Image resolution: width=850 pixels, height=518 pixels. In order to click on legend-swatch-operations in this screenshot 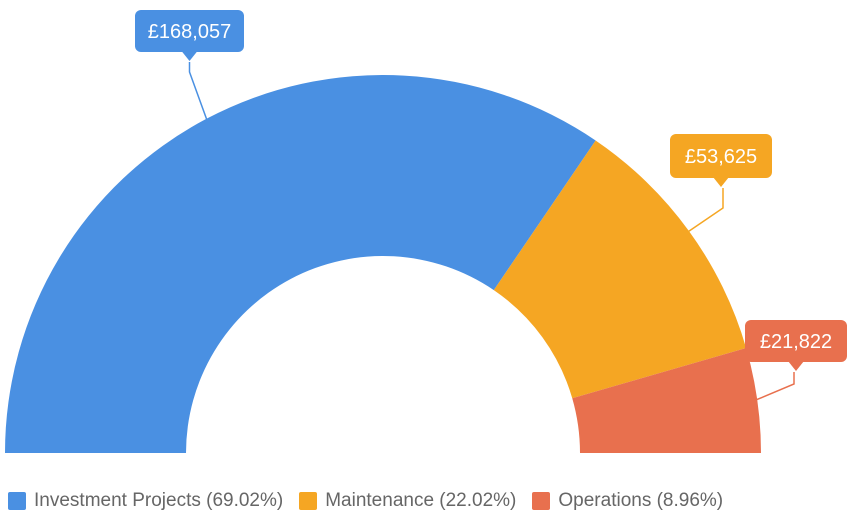, I will do `click(541, 501)`.